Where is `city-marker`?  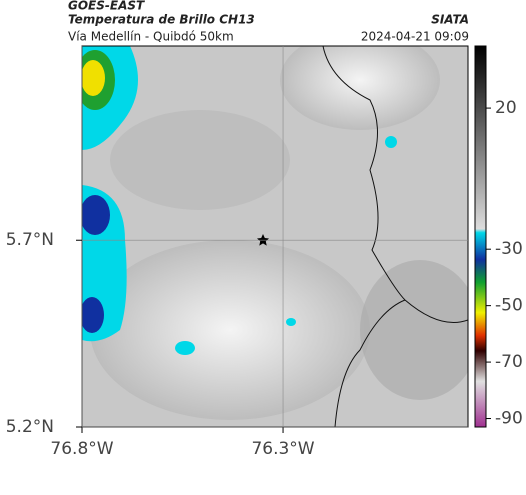 city-marker is located at coordinates (262, 240).